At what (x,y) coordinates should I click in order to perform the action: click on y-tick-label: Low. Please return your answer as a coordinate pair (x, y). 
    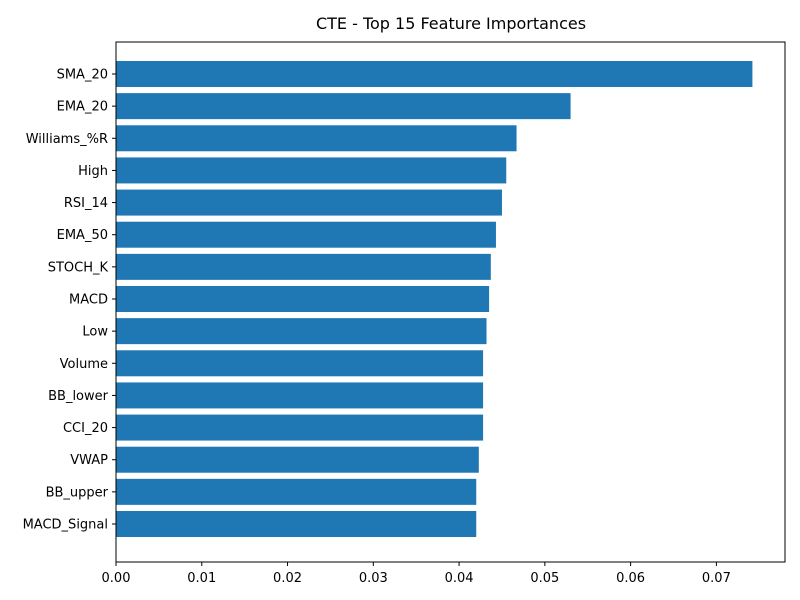
    Looking at the image, I should click on (95, 332).